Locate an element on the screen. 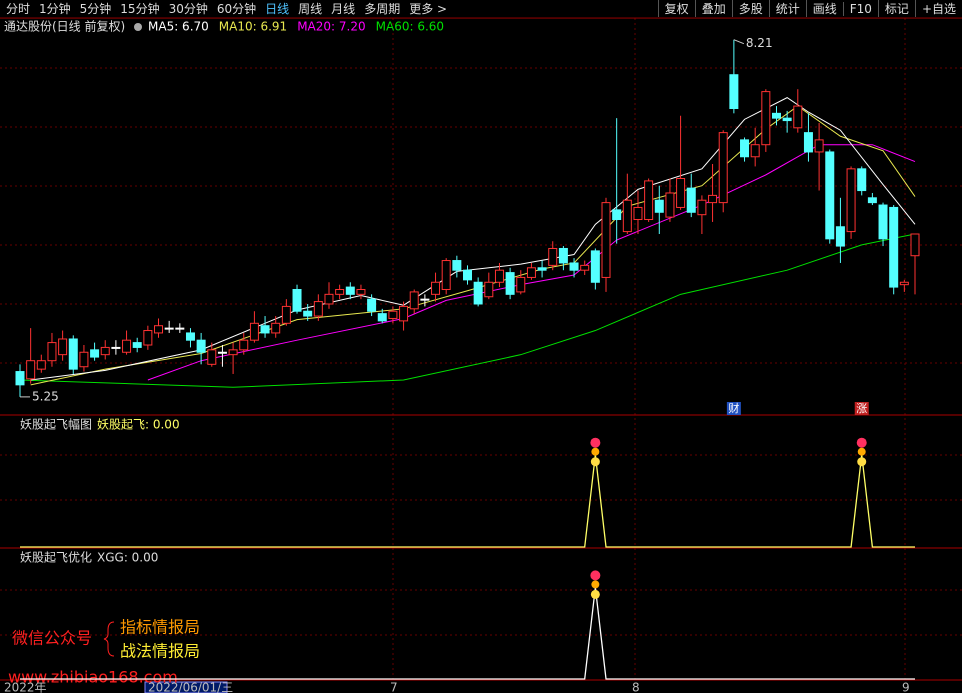  toolbar-tab: 分时 is located at coordinates (18, 9).